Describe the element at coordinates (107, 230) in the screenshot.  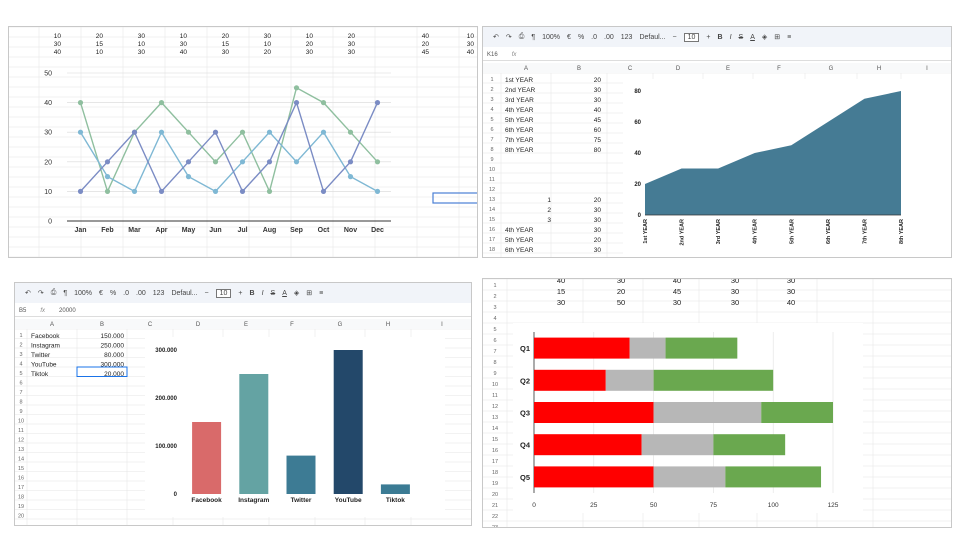
I see `x-tick-label: Feb` at that location.